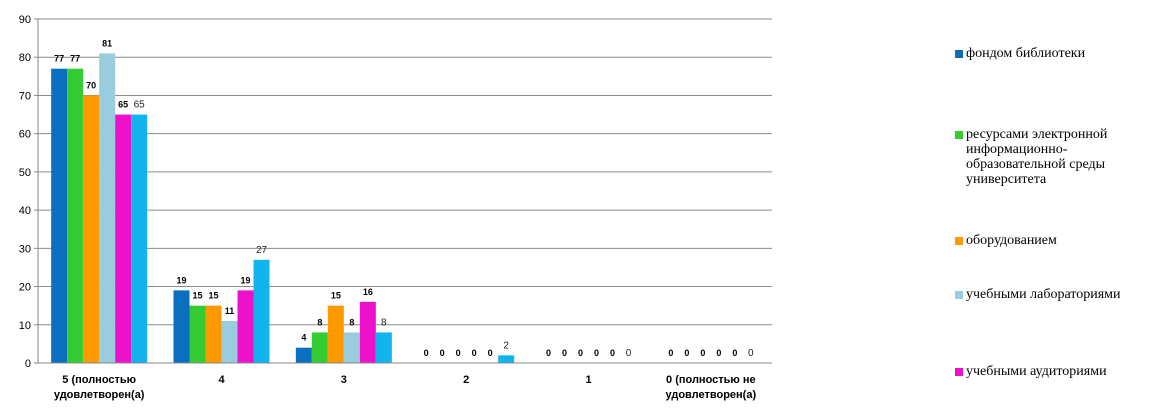 The width and height of the screenshot is (1174, 409). Describe the element at coordinates (711, 380) in the screenshot. I see `x-category-label-line: 0 (полностью не` at that location.